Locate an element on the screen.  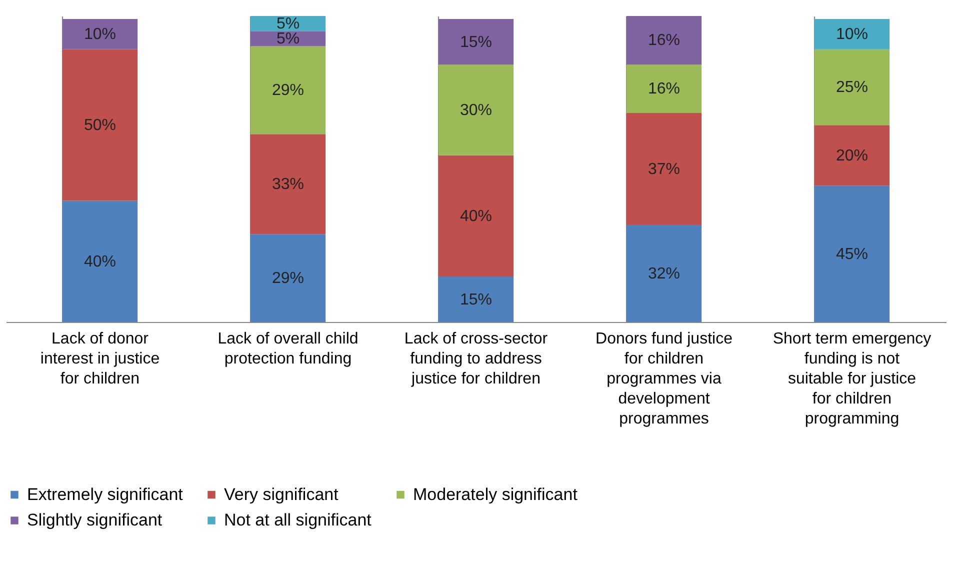
data-label: 30% is located at coordinates (476, 110).